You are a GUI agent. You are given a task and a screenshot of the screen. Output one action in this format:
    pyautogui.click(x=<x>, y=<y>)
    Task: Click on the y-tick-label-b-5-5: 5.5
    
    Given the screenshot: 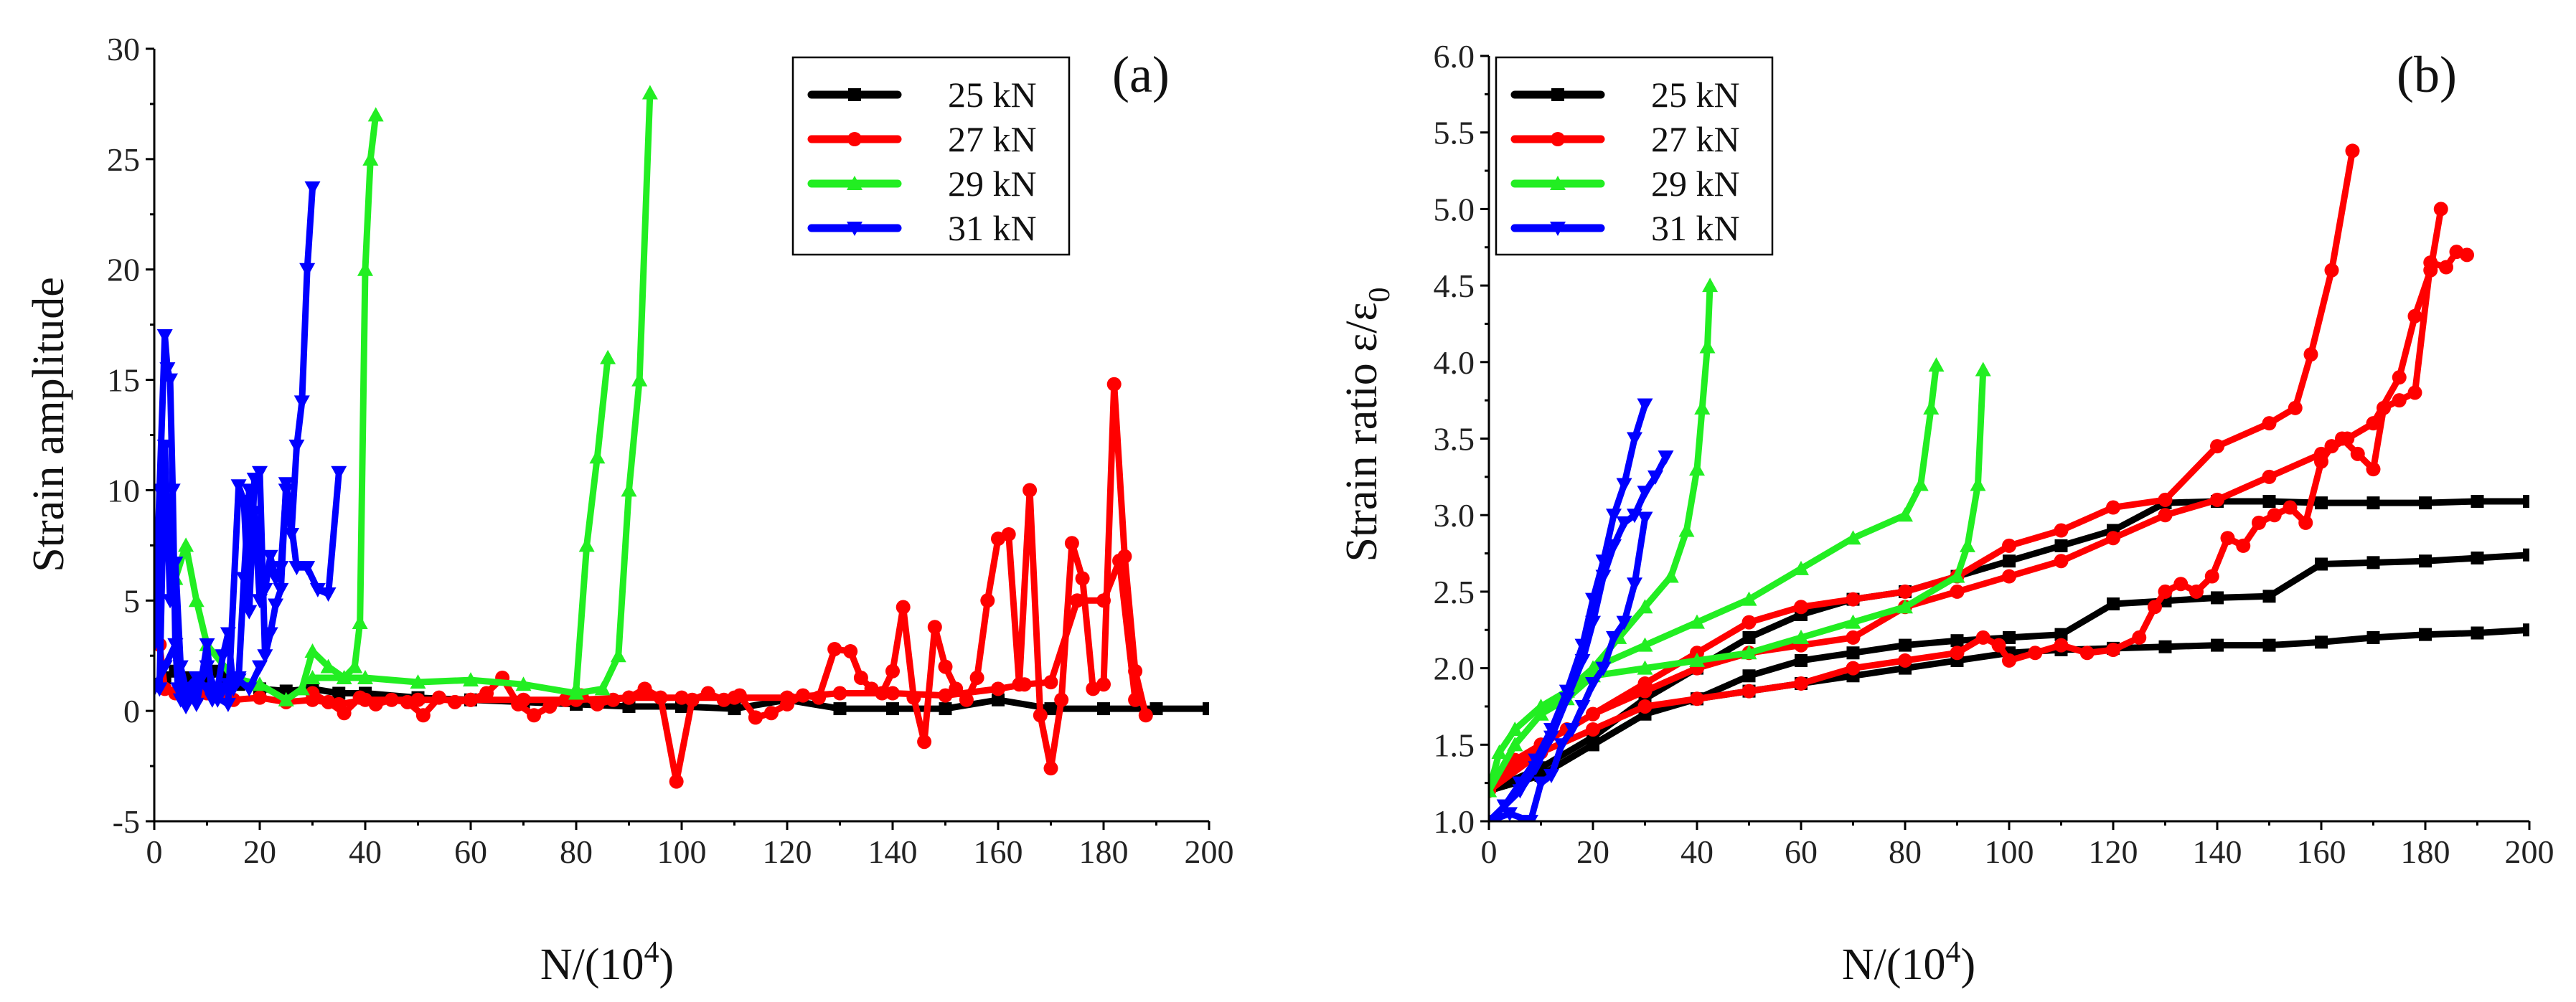 What is the action you would take?
    pyautogui.click(x=1454, y=133)
    